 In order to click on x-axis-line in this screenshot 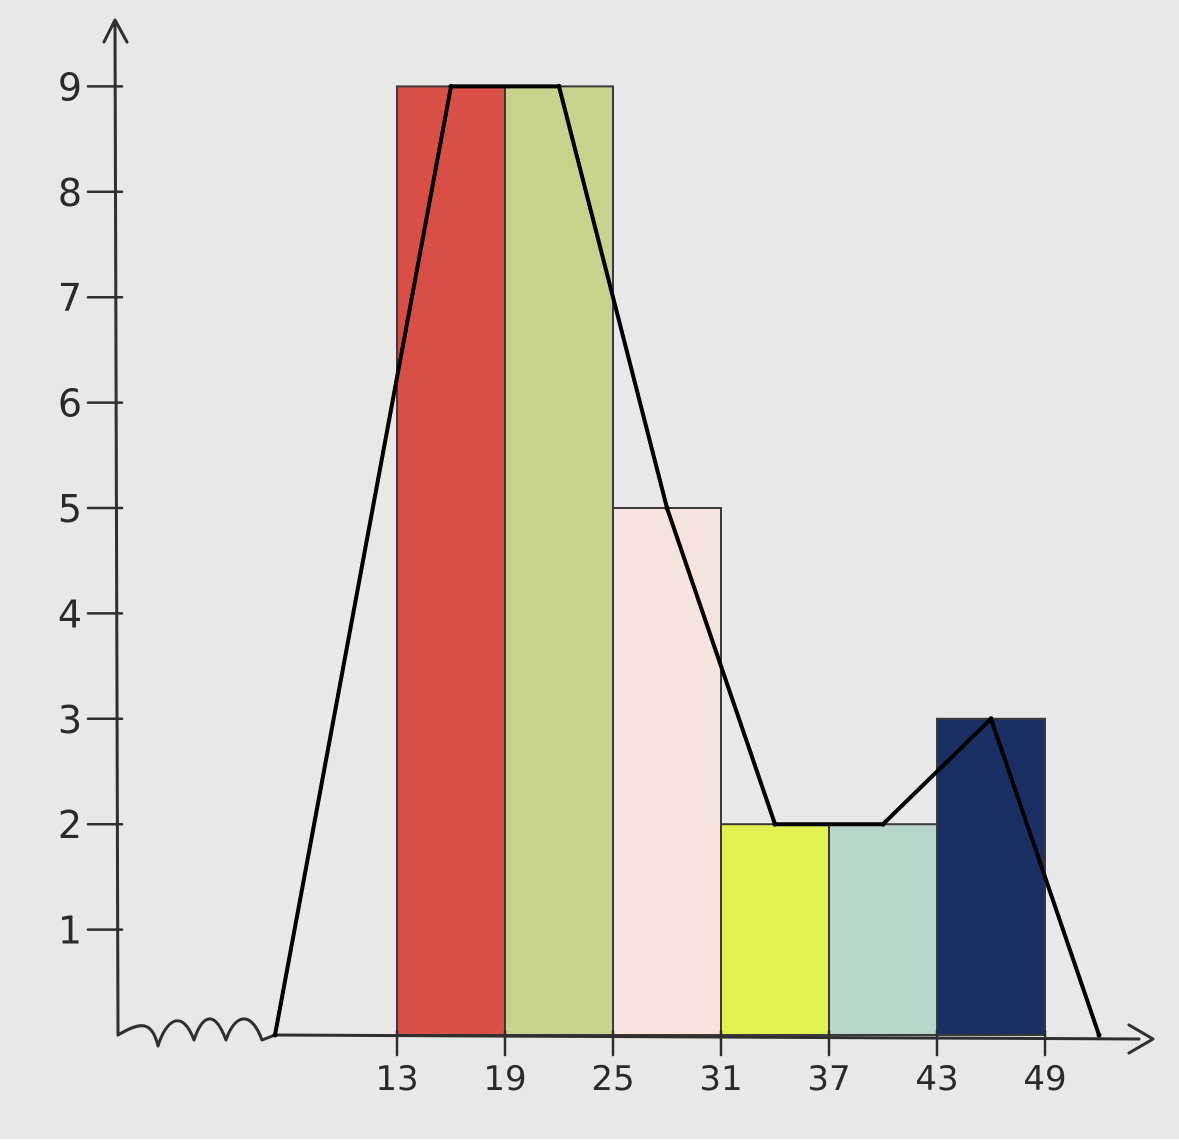, I will do `click(707, 1037)`.